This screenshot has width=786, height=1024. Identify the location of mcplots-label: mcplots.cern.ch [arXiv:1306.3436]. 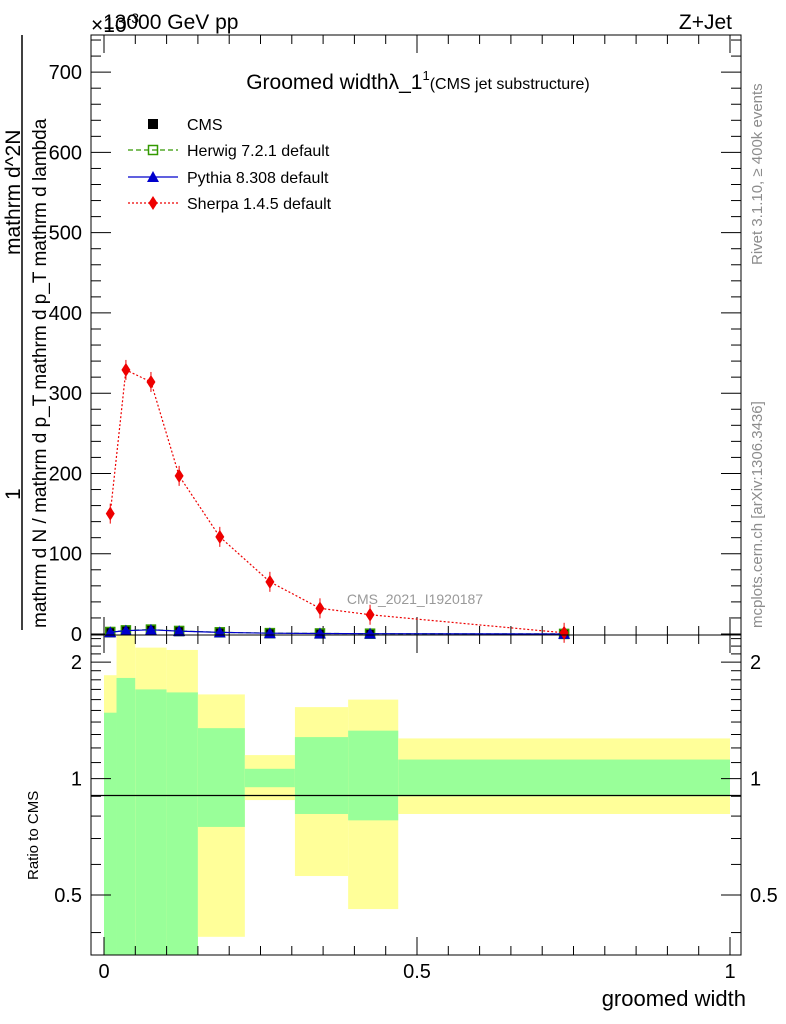
(757, 514).